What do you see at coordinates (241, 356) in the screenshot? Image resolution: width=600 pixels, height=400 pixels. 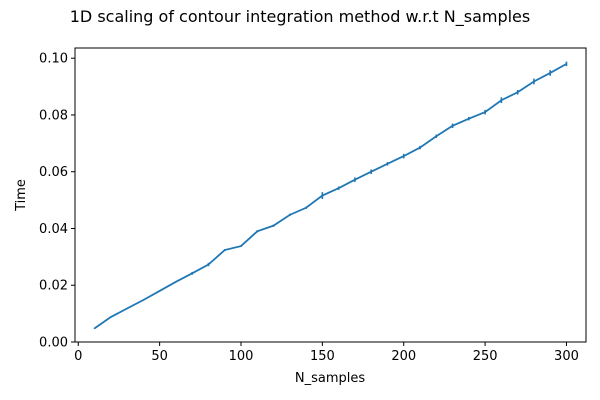 I see `x-tick-label: 100` at bounding box center [241, 356].